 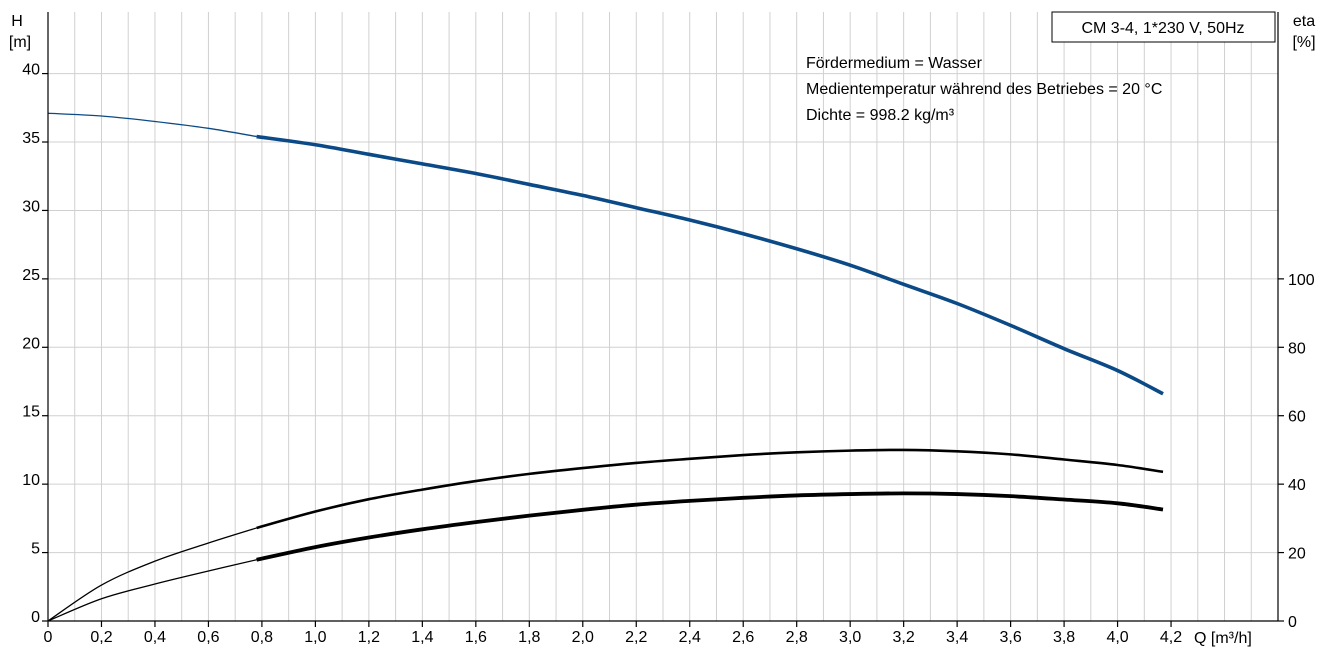 I want to click on left-axis-label-unit: [m], so click(x=20, y=42).